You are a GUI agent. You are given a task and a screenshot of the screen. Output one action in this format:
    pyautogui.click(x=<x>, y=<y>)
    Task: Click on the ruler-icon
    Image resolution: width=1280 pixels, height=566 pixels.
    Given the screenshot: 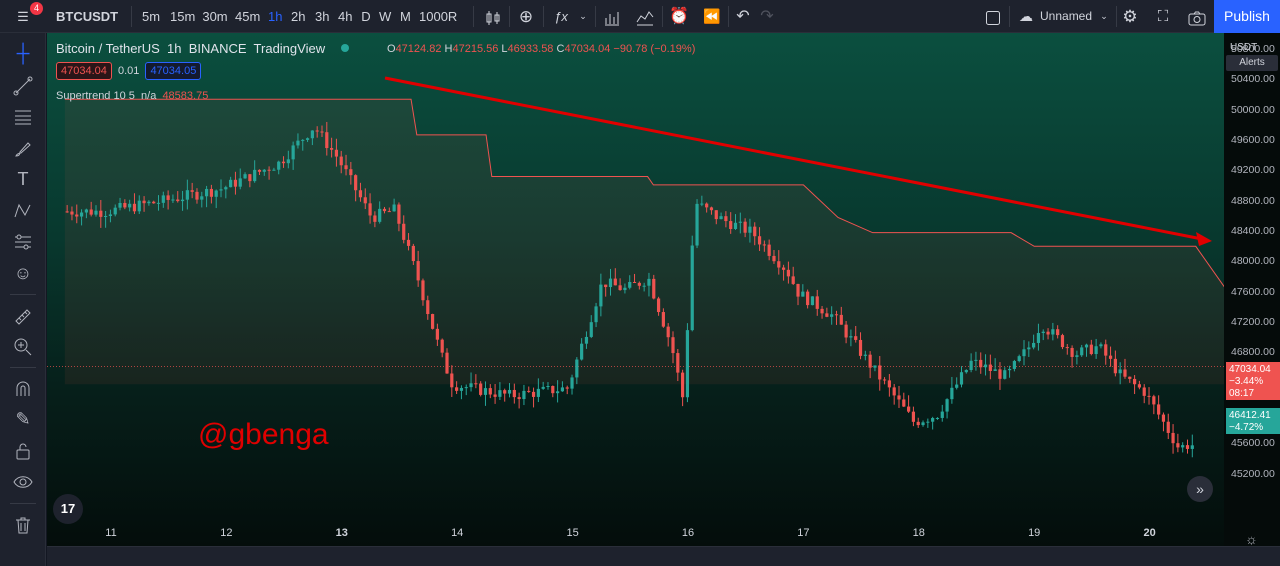 What is the action you would take?
    pyautogui.click(x=23, y=316)
    